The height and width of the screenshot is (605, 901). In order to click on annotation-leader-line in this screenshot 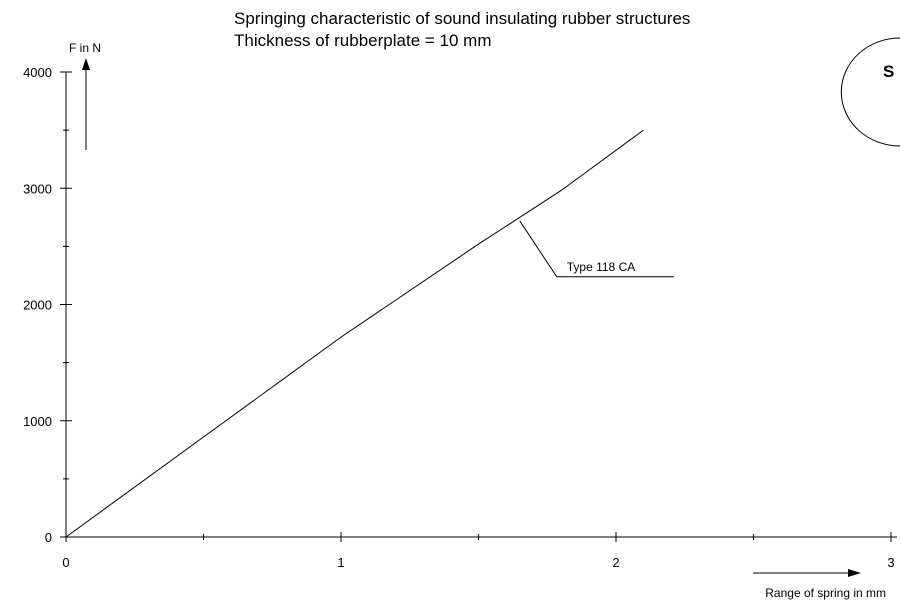, I will do `click(596, 249)`.